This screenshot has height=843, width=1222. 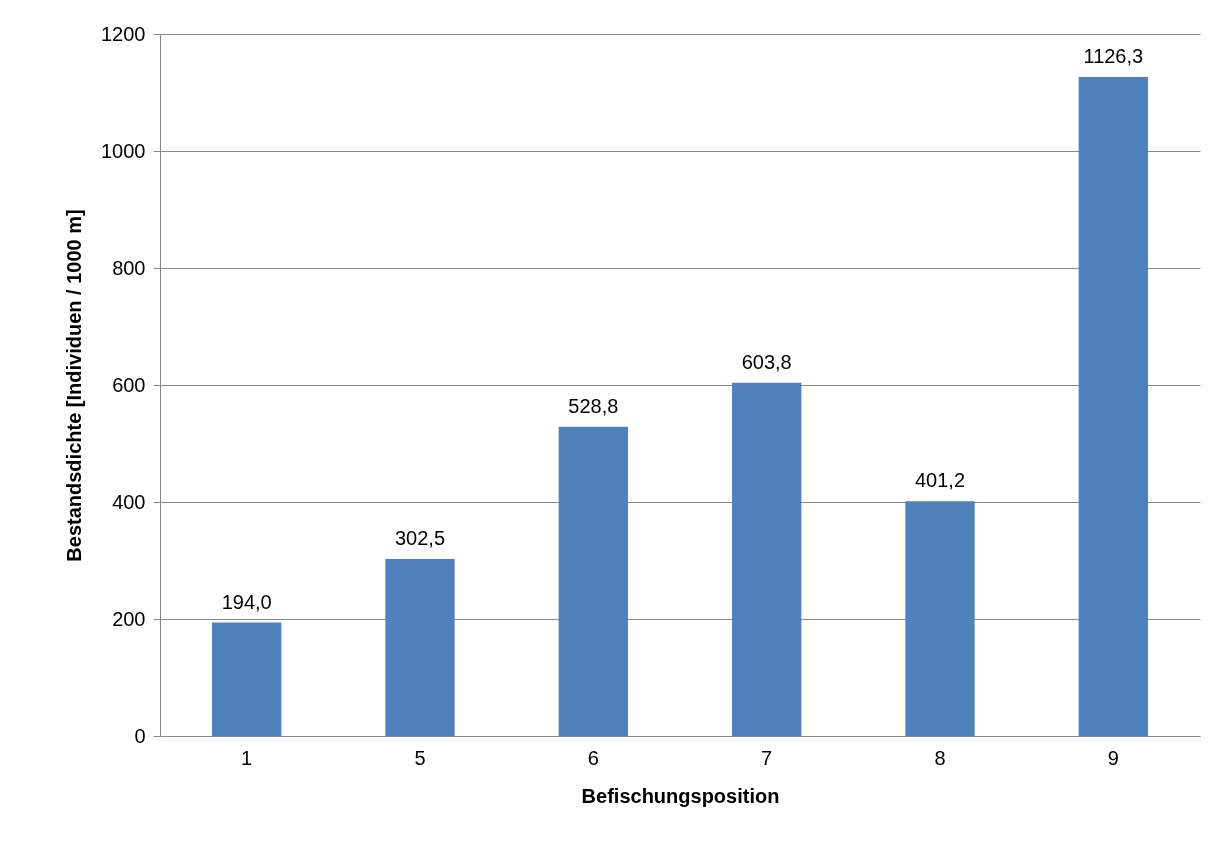 What do you see at coordinates (140, 735) in the screenshot?
I see `y-tick-label: 0` at bounding box center [140, 735].